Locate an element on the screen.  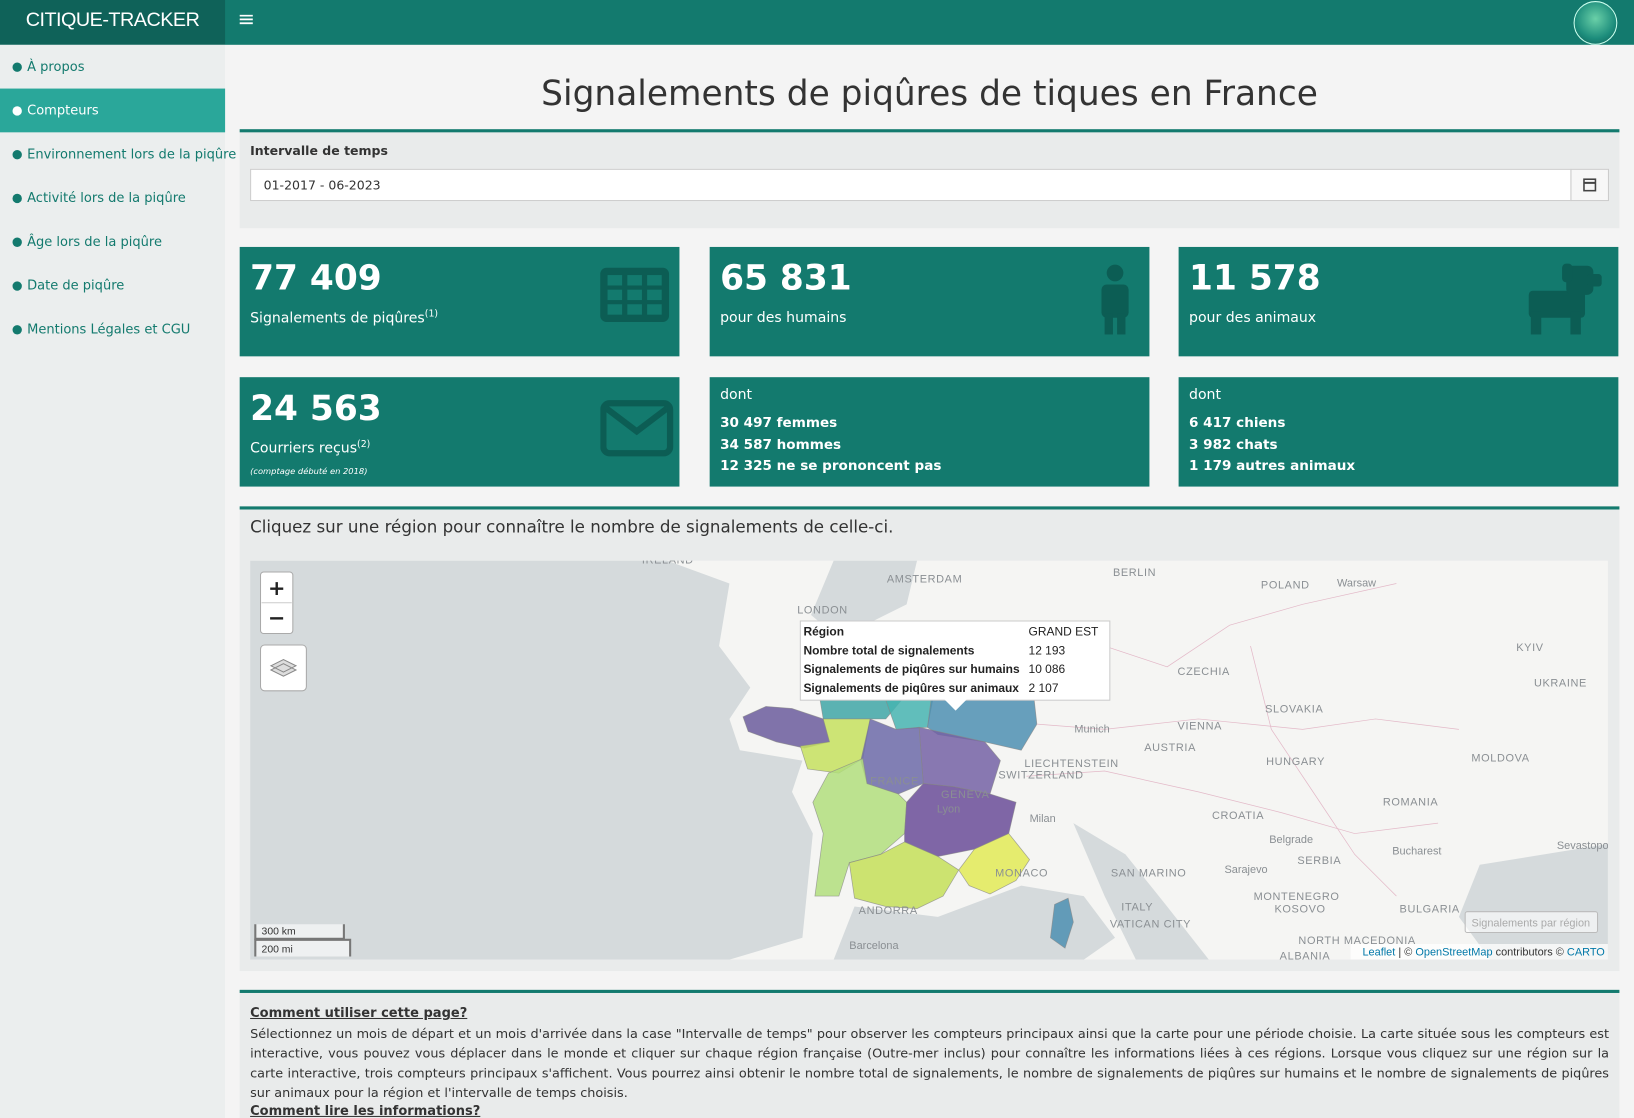
card-label: pour des animaux is located at coordinates (1253, 318).